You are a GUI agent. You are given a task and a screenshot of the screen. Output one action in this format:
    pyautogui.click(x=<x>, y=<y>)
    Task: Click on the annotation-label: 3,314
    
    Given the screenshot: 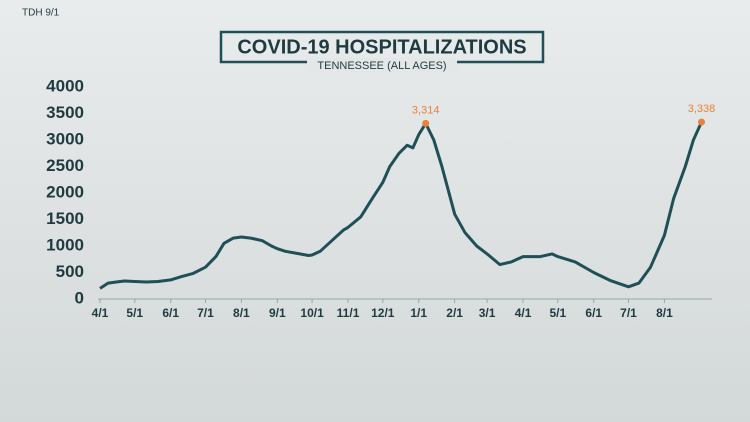 What is the action you would take?
    pyautogui.click(x=426, y=110)
    